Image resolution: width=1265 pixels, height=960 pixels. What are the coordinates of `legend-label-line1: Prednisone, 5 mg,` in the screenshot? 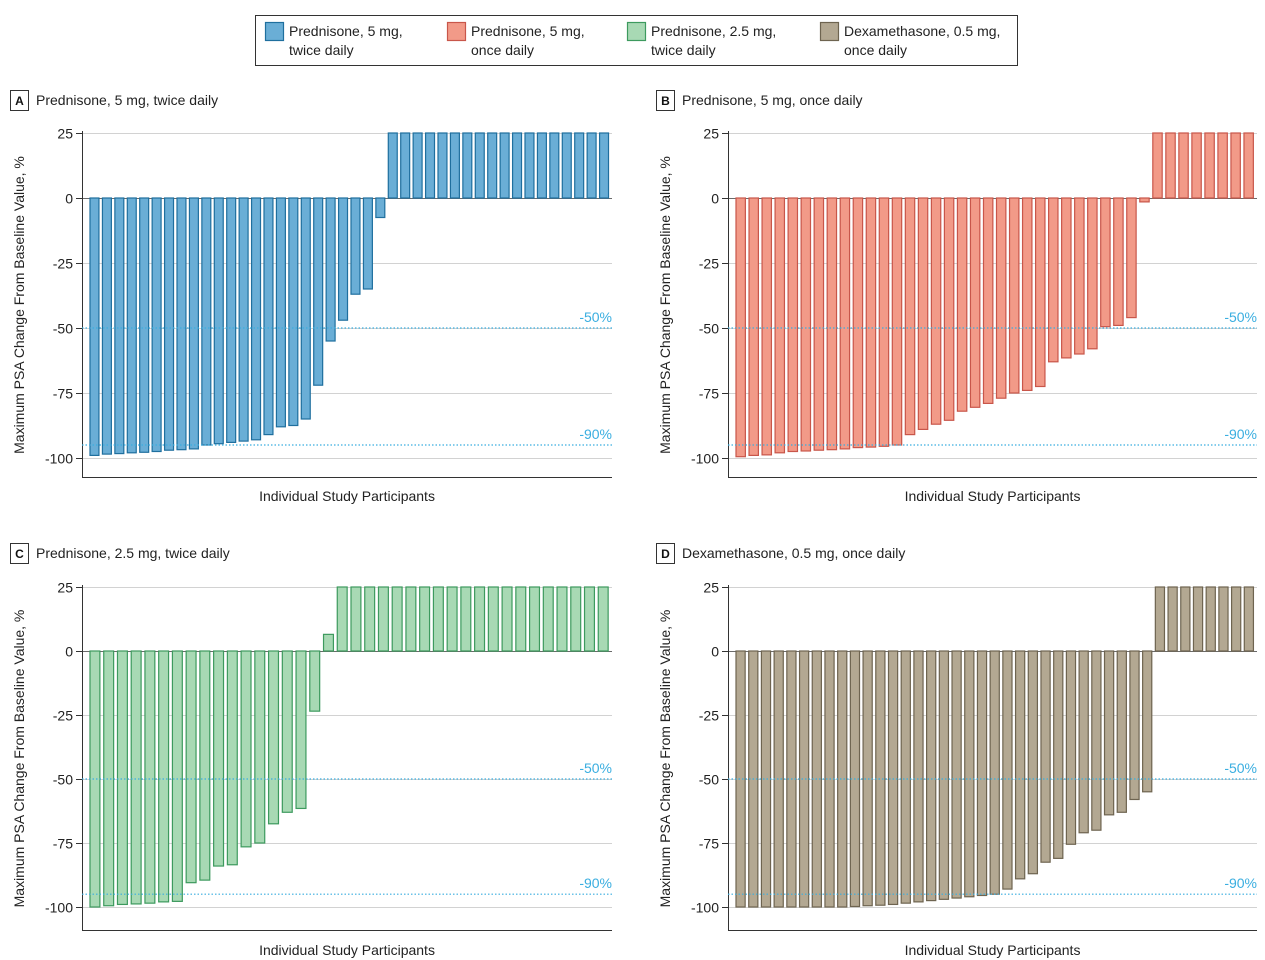 It's located at (528, 31).